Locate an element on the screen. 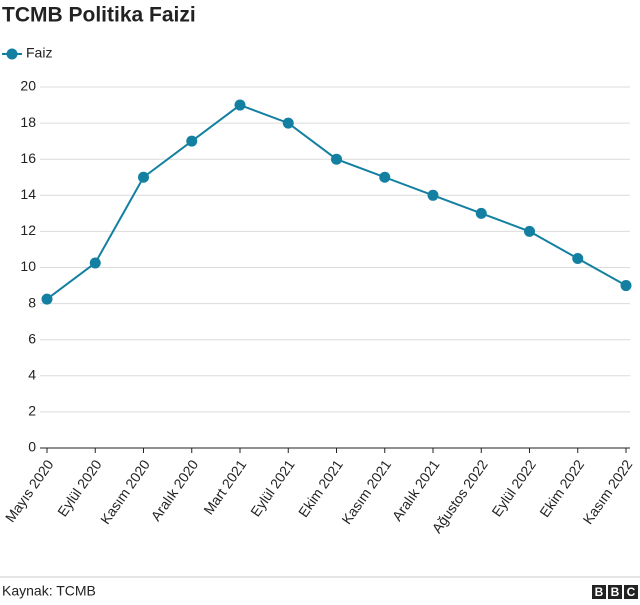 This screenshot has height=605, width=640. logo-letter: C is located at coordinates (631, 592).